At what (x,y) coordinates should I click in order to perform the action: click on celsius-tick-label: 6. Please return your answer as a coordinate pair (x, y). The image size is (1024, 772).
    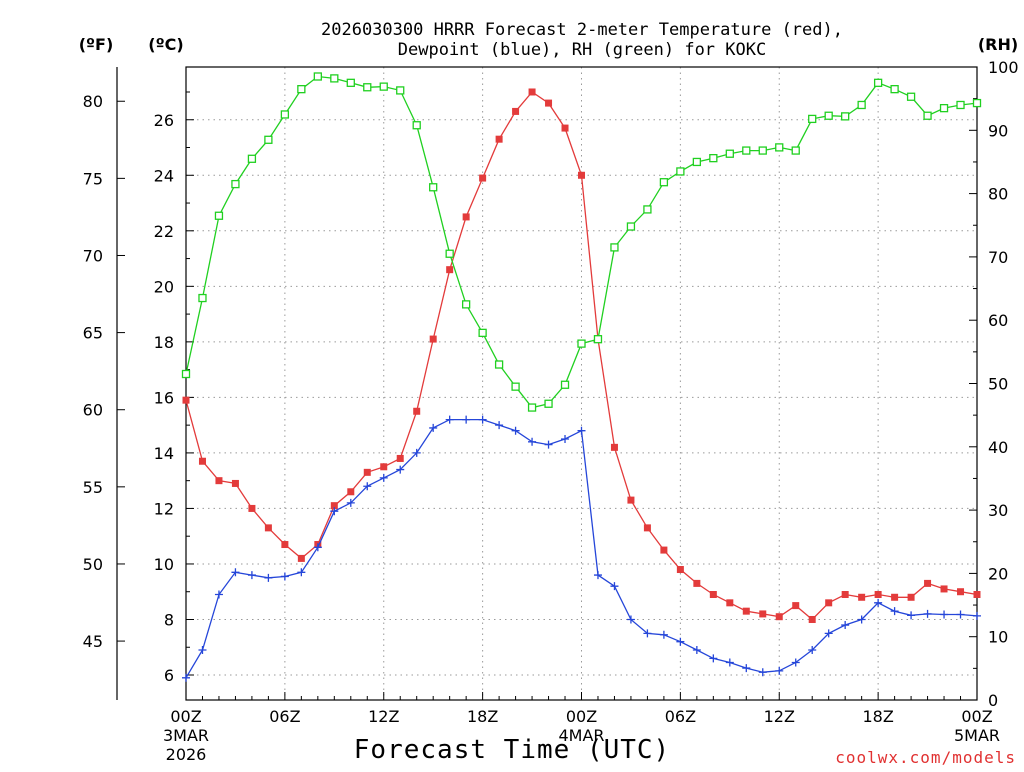
    Looking at the image, I should click on (169, 675).